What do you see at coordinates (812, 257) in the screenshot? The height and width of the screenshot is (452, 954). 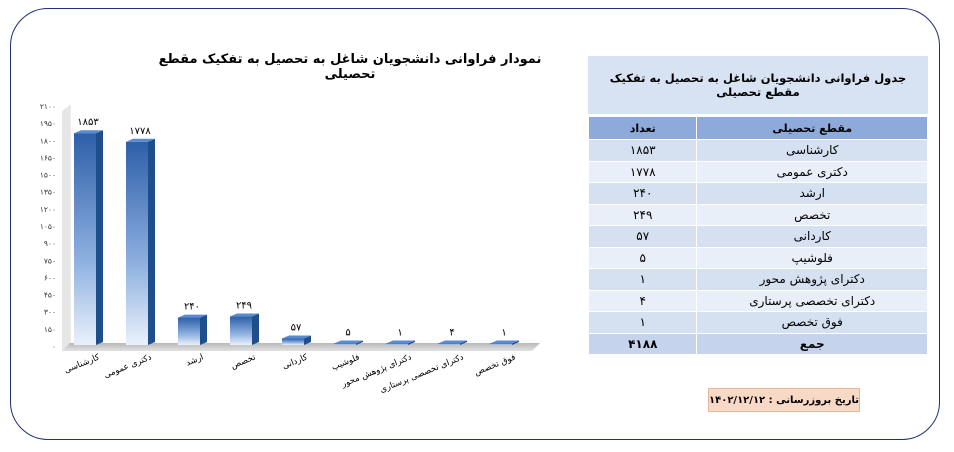 I see `row-category: فلوشیپ` at bounding box center [812, 257].